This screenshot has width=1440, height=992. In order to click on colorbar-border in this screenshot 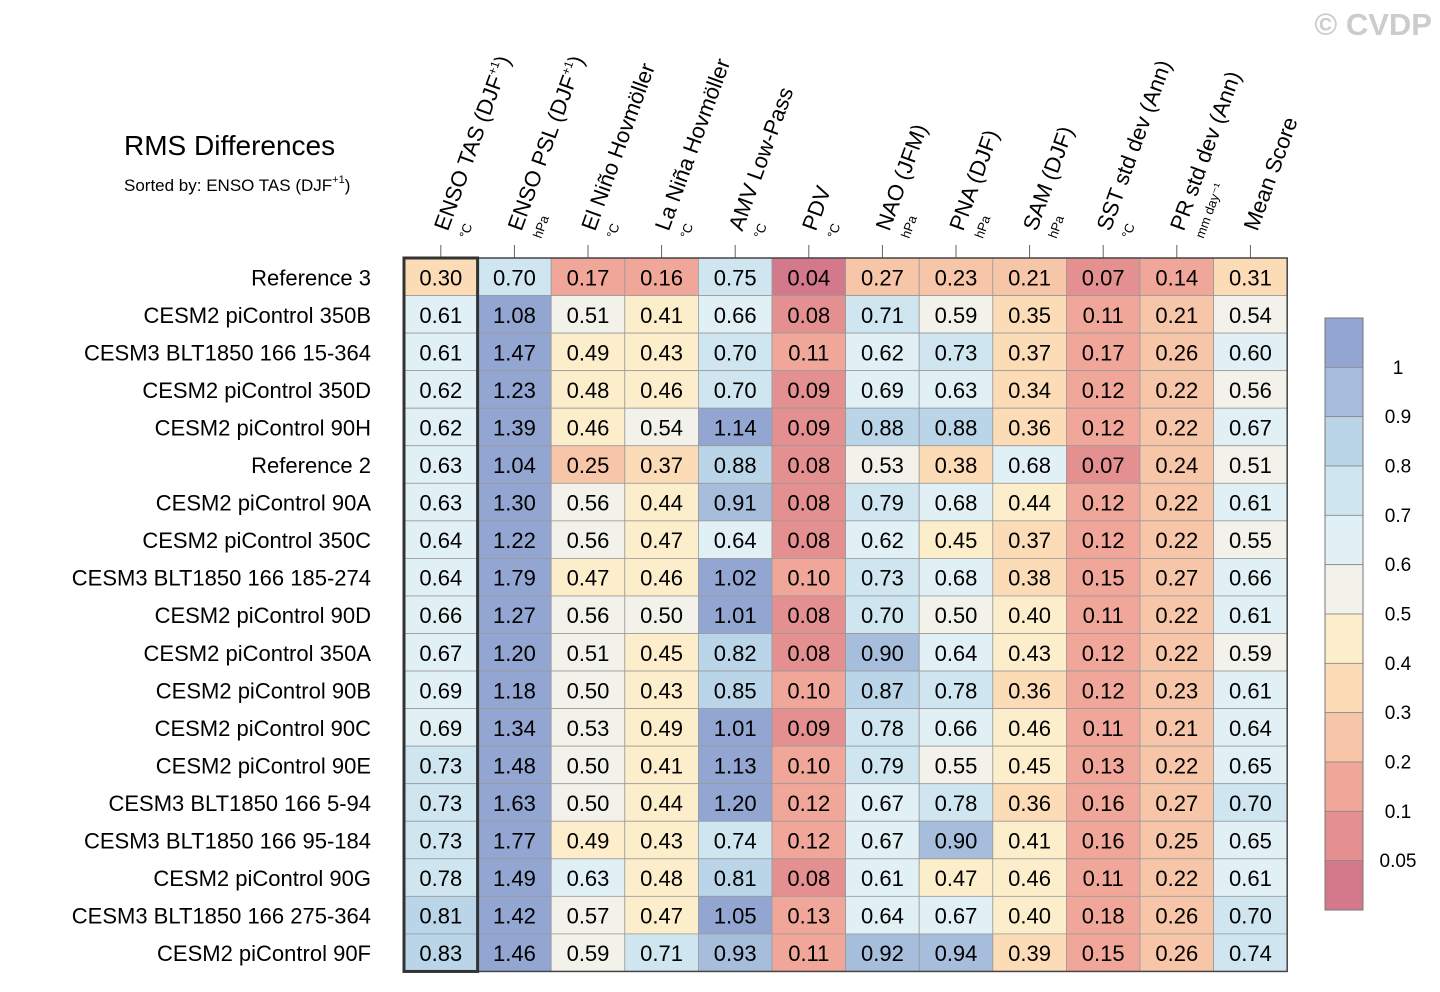, I will do `click(1344, 614)`.